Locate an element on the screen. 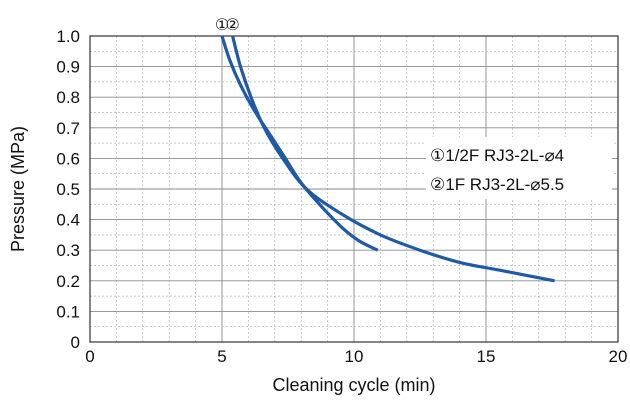 The image size is (630, 400). legend-entry-2: ②1F RJ3-2L-⌀5.5 is located at coordinates (497, 184).